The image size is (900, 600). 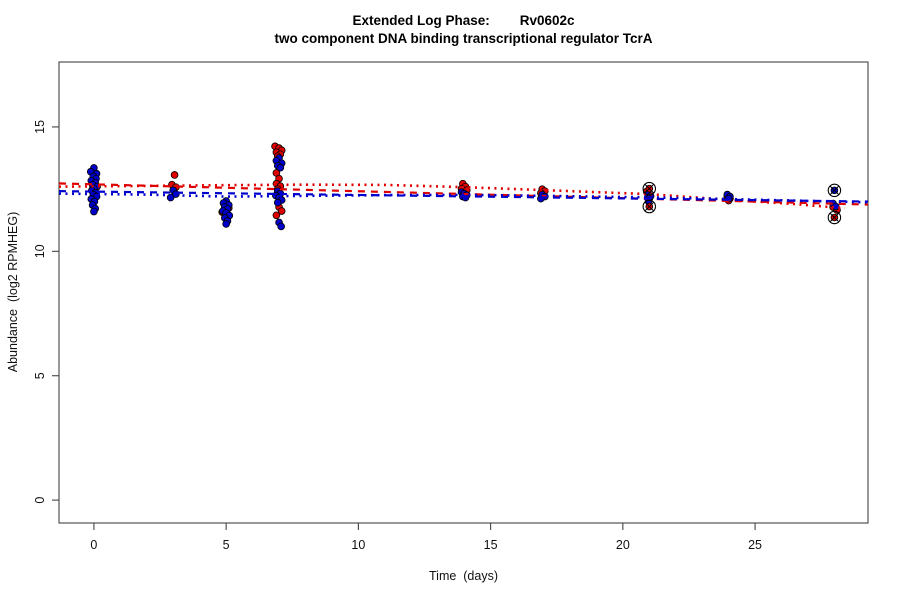 What do you see at coordinates (40, 127) in the screenshot?
I see `y-tick-label: 15` at bounding box center [40, 127].